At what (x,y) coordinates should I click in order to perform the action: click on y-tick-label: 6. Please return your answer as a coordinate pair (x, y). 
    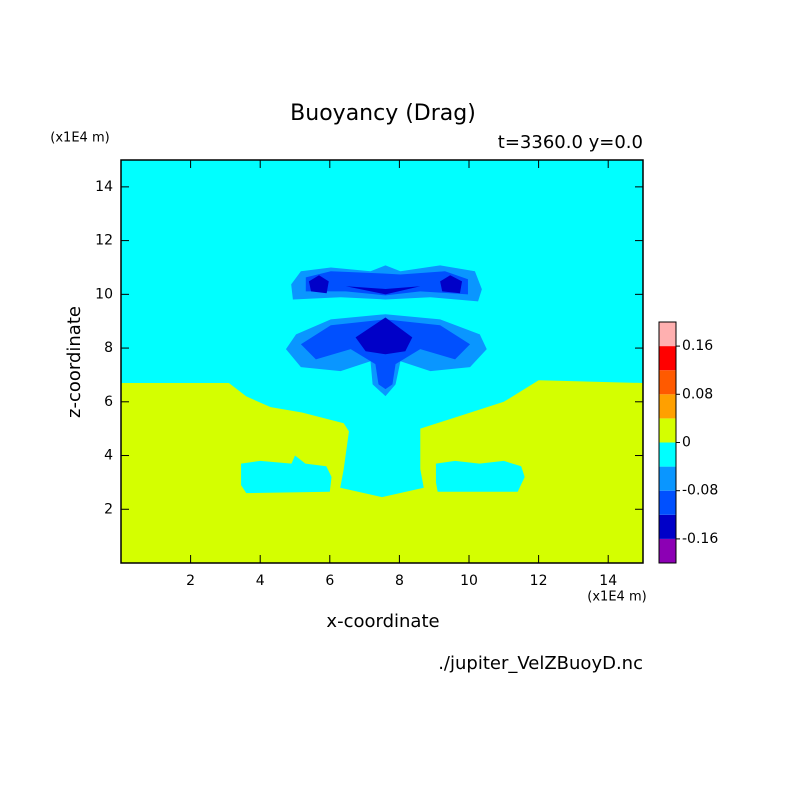
    Looking at the image, I should click on (108, 402).